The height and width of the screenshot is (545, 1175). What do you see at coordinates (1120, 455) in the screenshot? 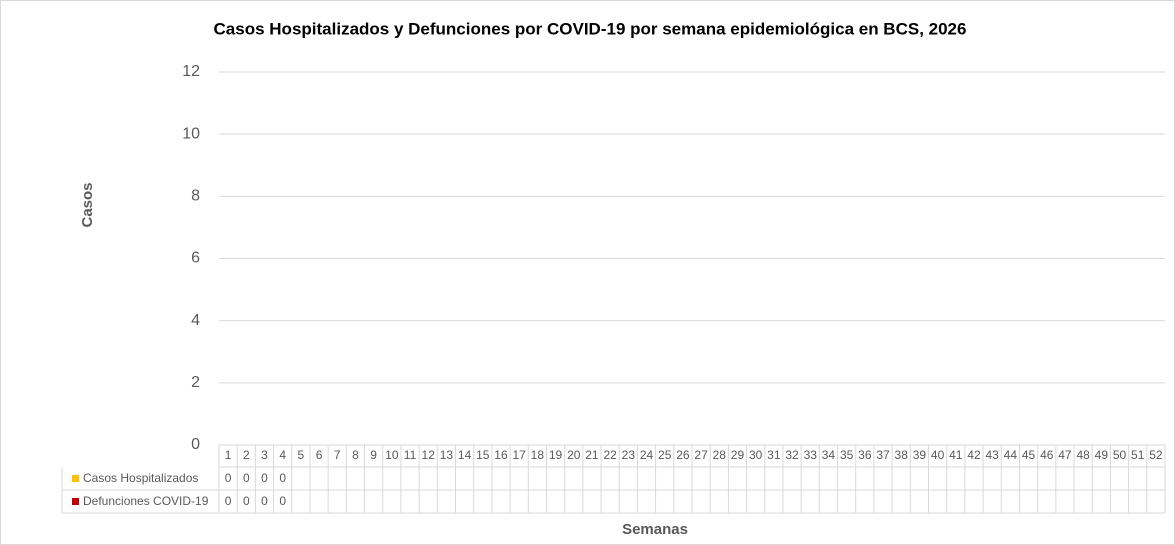
I see `x-tick-label: 50` at bounding box center [1120, 455].